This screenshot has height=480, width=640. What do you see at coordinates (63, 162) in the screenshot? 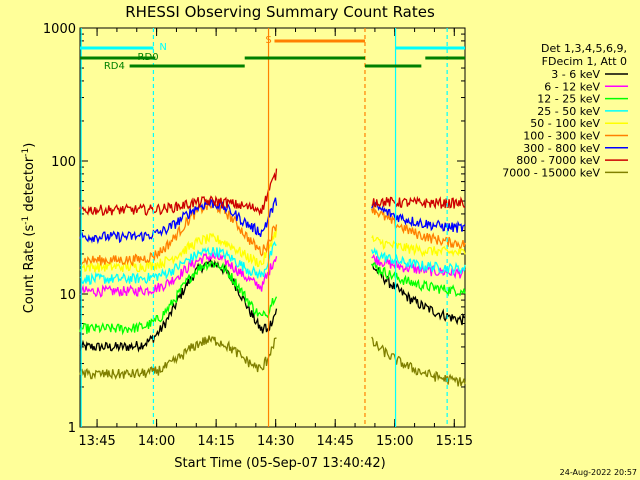
I see `y-tick-label-2: 100` at bounding box center [63, 162].